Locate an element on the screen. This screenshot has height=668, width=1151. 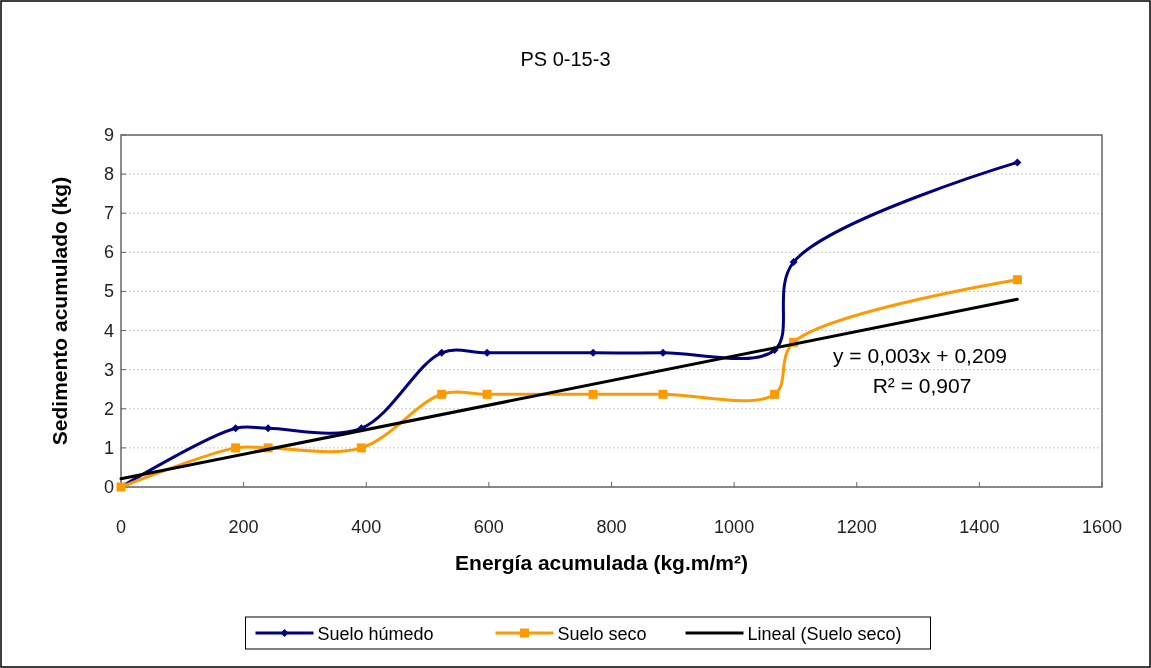
x-tick-label: 600 is located at coordinates (488, 527).